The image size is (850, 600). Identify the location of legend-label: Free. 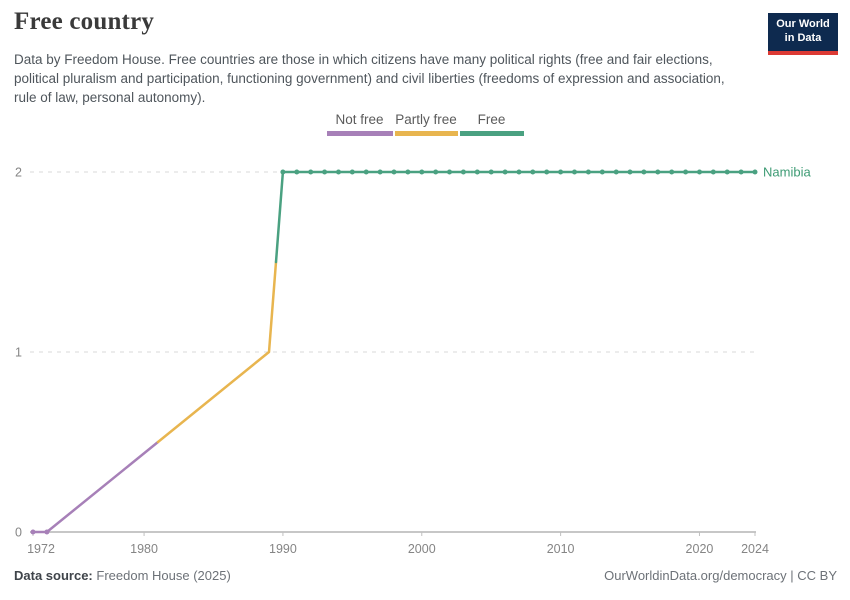
(491, 119).